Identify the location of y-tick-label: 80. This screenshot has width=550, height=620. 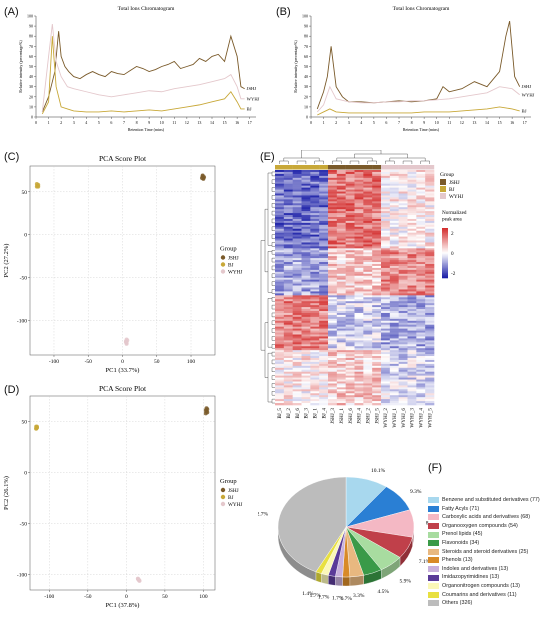
(306, 36).